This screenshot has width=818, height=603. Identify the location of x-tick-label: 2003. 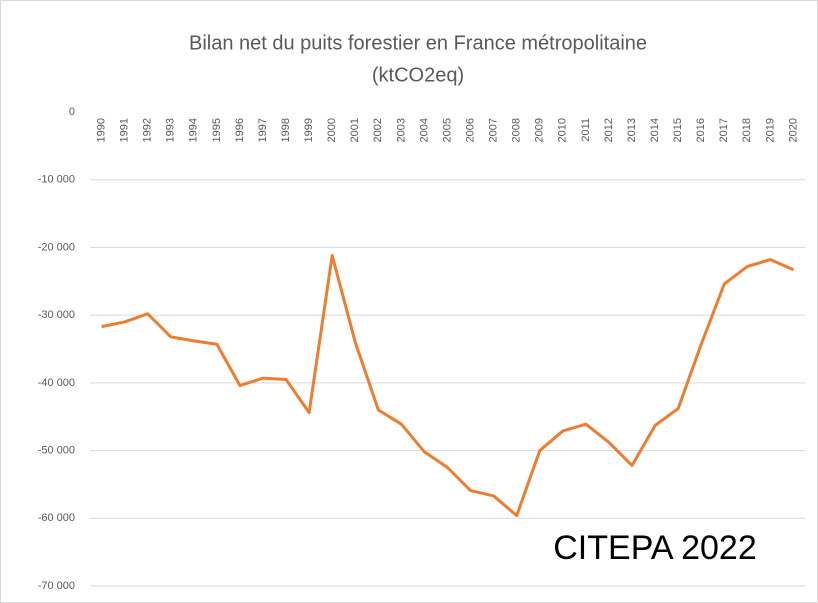
(401, 130).